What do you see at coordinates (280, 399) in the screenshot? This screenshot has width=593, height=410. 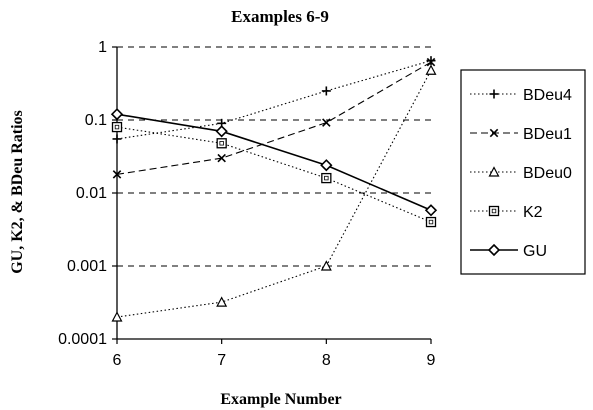 I see `x-axis-label: Example Number` at bounding box center [280, 399].